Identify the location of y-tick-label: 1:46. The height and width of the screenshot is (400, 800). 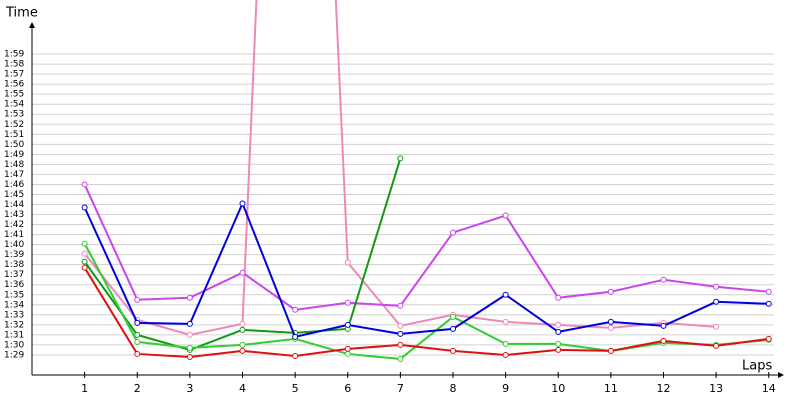
(14, 185).